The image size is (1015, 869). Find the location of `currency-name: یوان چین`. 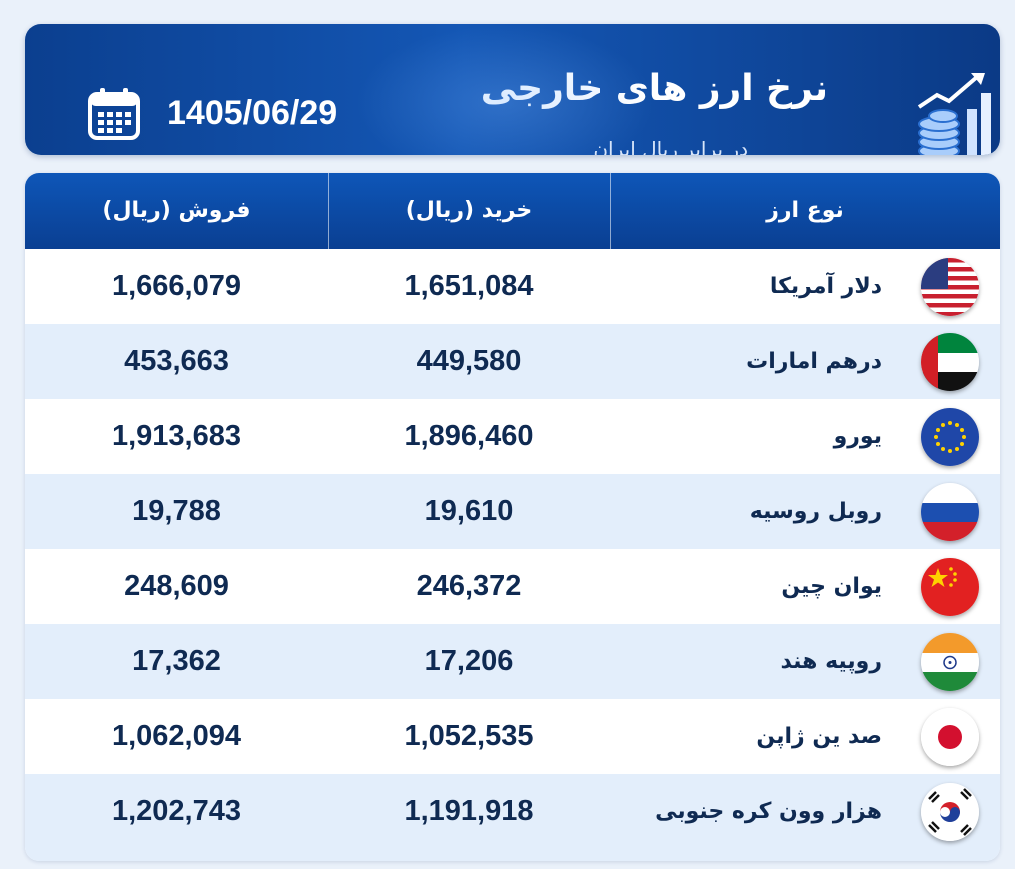

currency-name: یوان چین is located at coordinates (831, 586).